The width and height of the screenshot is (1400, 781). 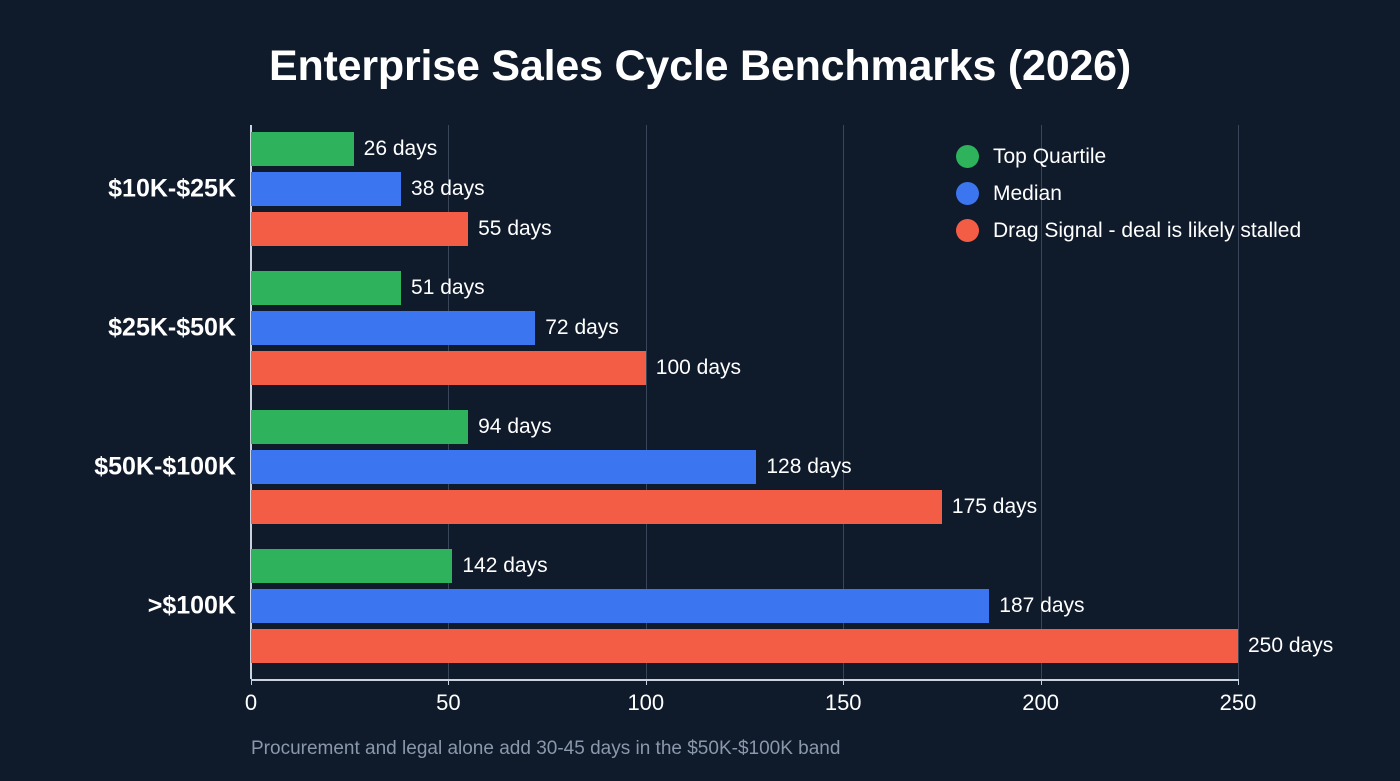 I want to click on bar-value-label: 94 days, so click(x=515, y=426).